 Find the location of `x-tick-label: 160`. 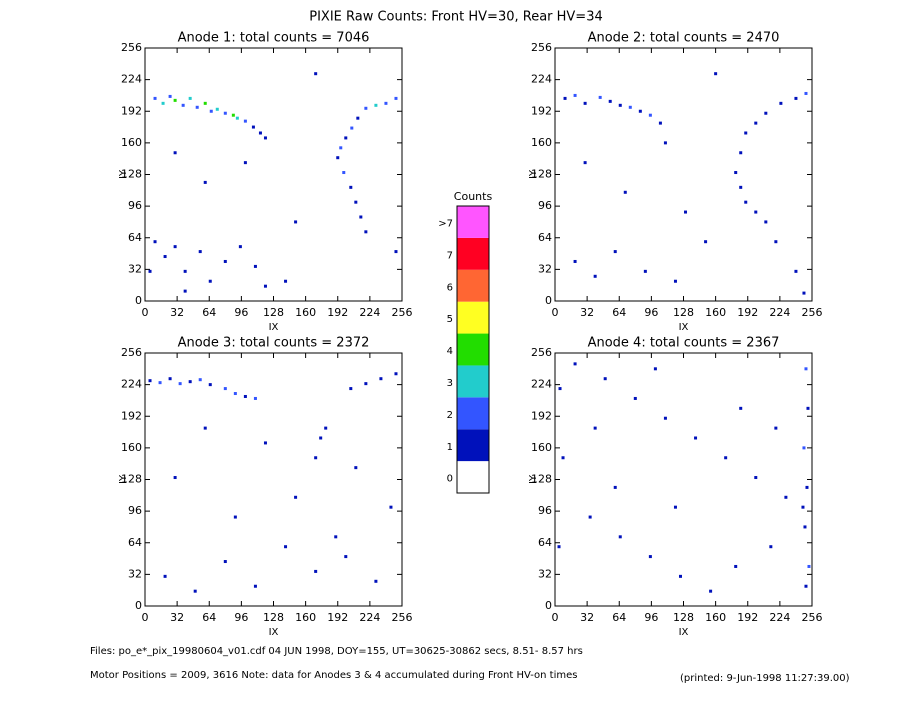

x-tick-label: 160 is located at coordinates (715, 312).